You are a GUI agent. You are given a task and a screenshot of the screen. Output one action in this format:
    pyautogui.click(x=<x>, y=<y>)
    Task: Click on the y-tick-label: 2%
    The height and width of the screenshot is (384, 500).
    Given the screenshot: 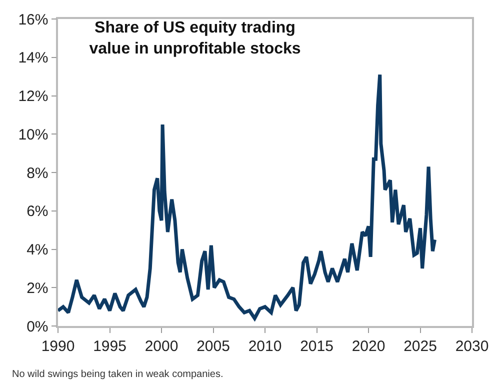 What is the action you would take?
    pyautogui.click(x=37, y=288)
    